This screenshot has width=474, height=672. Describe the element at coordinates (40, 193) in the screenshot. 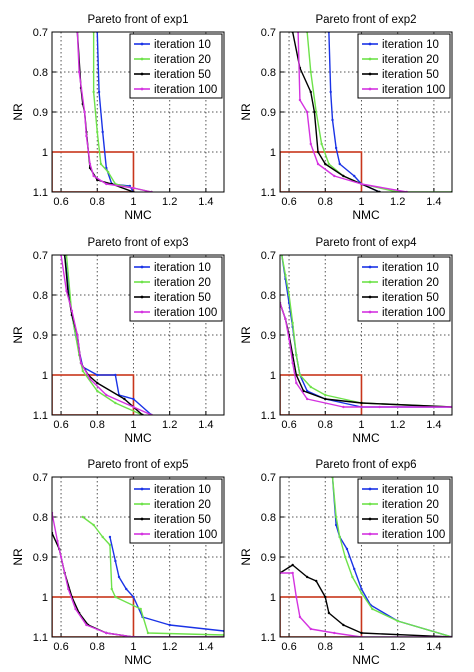

I see `y-tick-label: 1.1` at that location.